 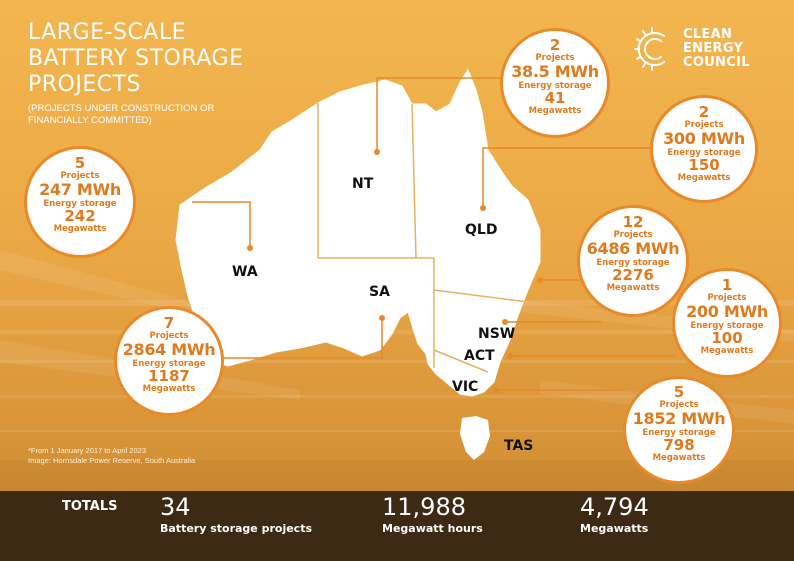 What do you see at coordinates (475, 438) in the screenshot?
I see `tasmania-shape` at bounding box center [475, 438].